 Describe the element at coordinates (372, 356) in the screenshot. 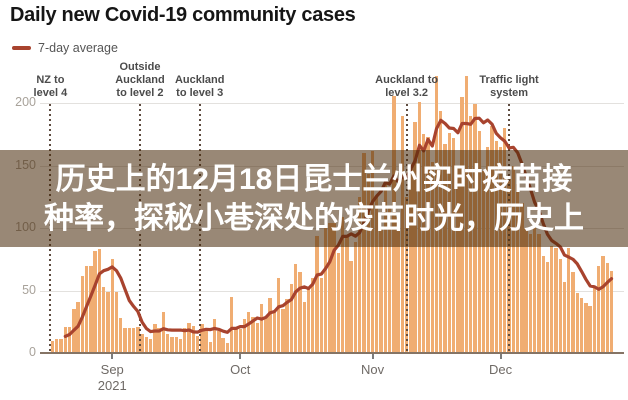

I see `x-tick-Nov` at that location.